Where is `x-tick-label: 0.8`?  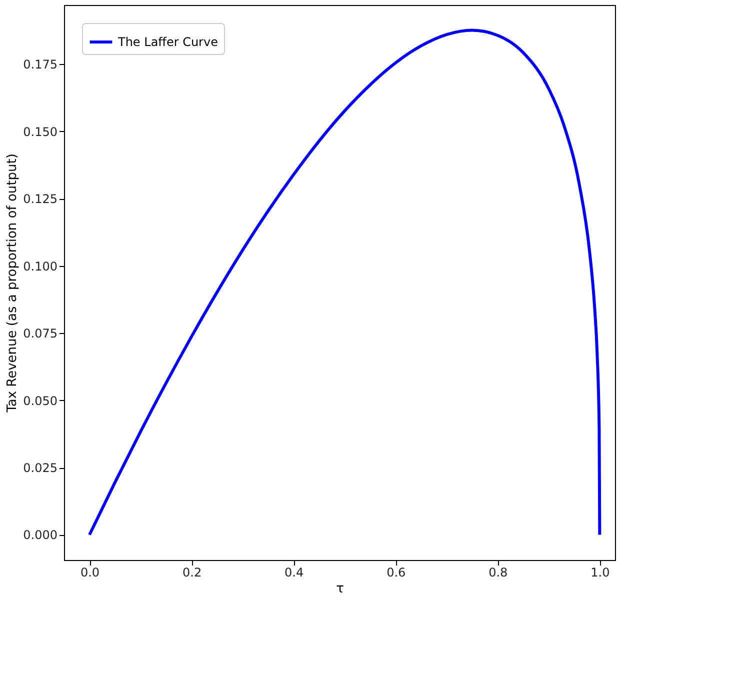
x-tick-label: 0.8 is located at coordinates (498, 573).